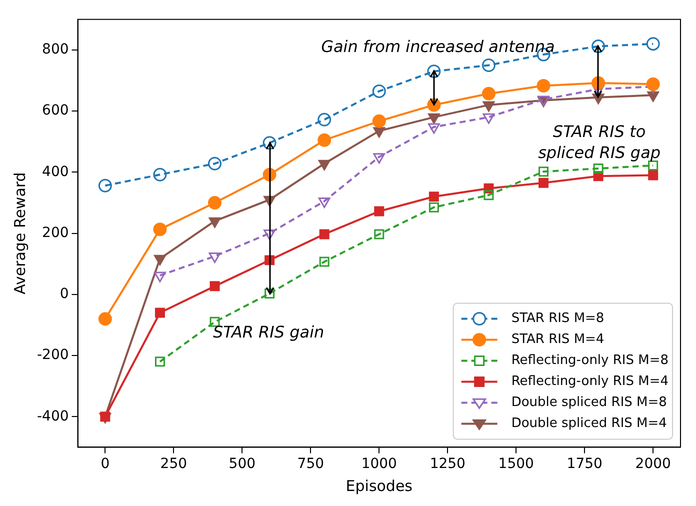  I want to click on x-tick-label: 0, so click(105, 464).